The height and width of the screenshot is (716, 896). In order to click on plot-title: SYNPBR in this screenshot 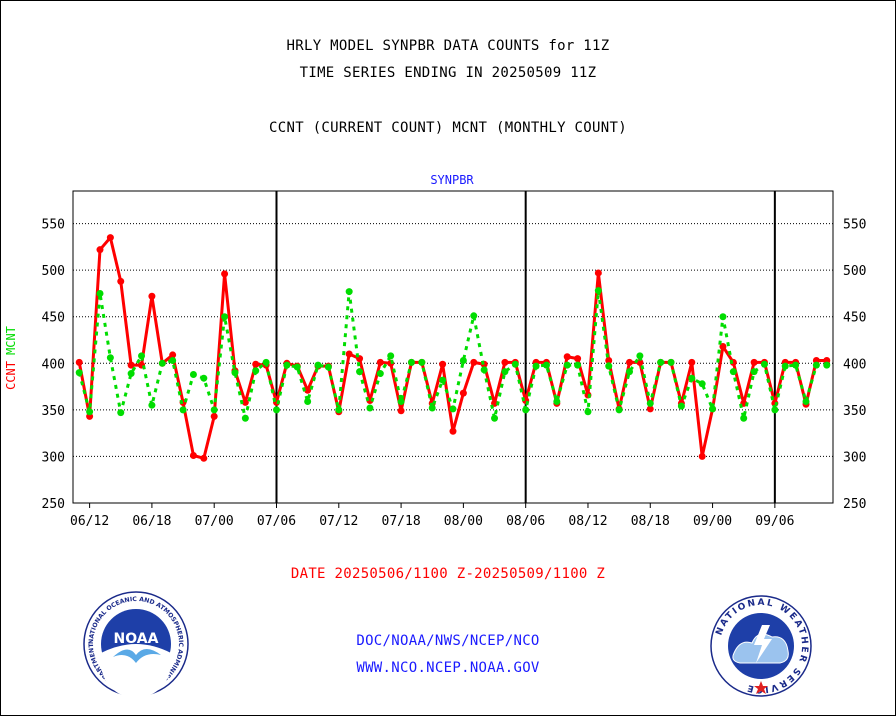, I will do `click(452, 180)`.